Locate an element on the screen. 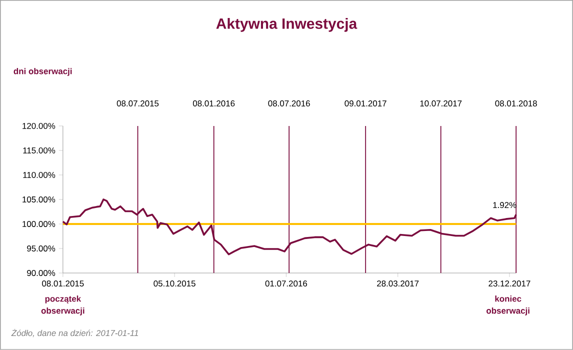  x-tick-label: 01.07.2016 is located at coordinates (286, 283).